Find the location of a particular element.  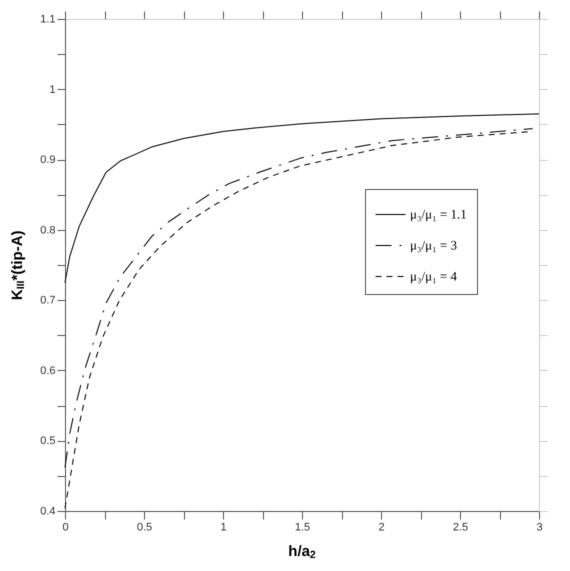

x-tick-label: 2 is located at coordinates (381, 528).